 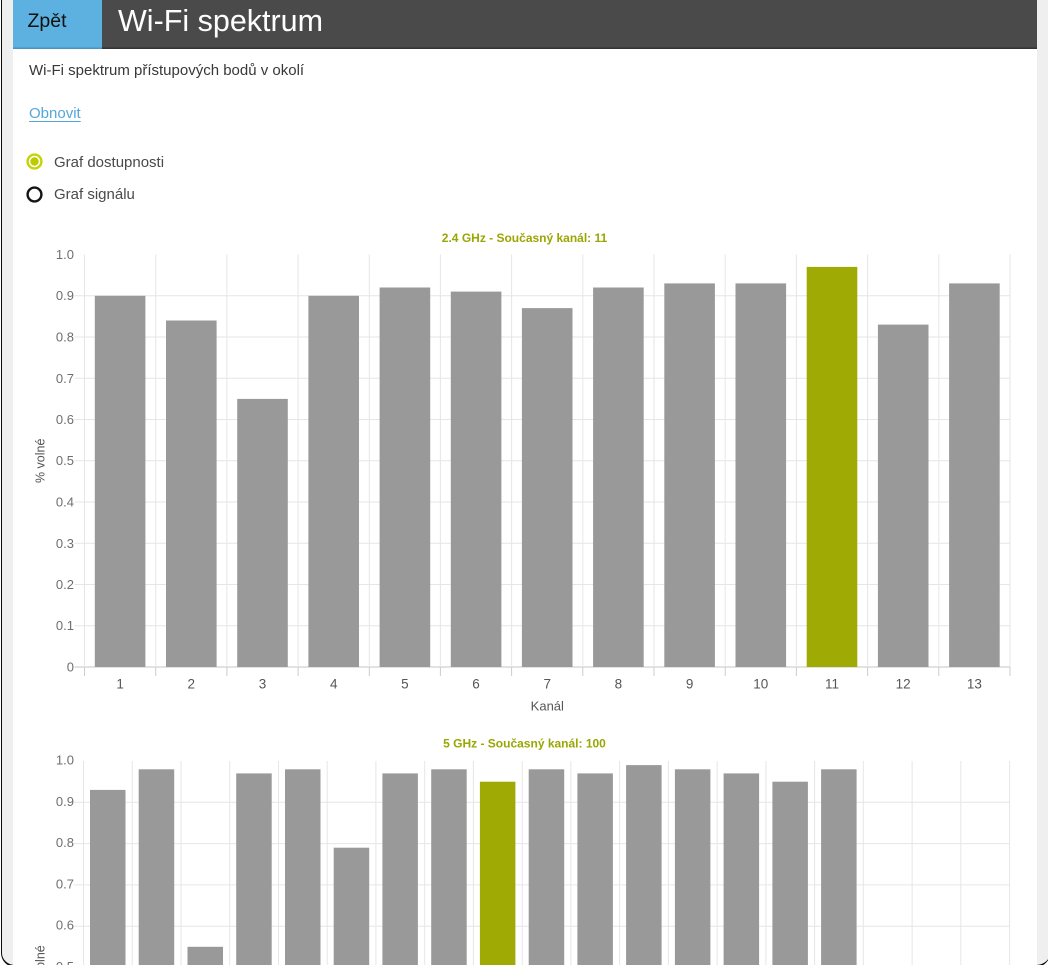 I want to click on svg-text: 0, so click(x=70, y=667).